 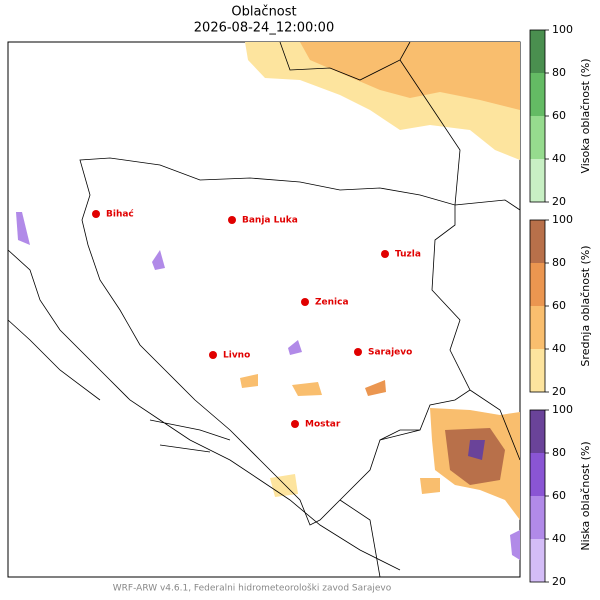 What do you see at coordinates (390, 353) in the screenshot?
I see `city-label: Sarajevo` at bounding box center [390, 353].